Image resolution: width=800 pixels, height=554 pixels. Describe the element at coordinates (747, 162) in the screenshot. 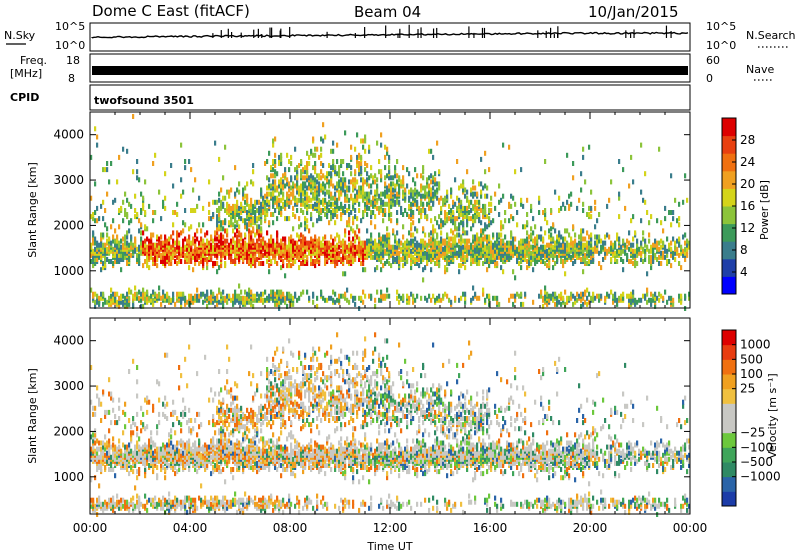

I see `colorbar-tick-label: 24` at that location.